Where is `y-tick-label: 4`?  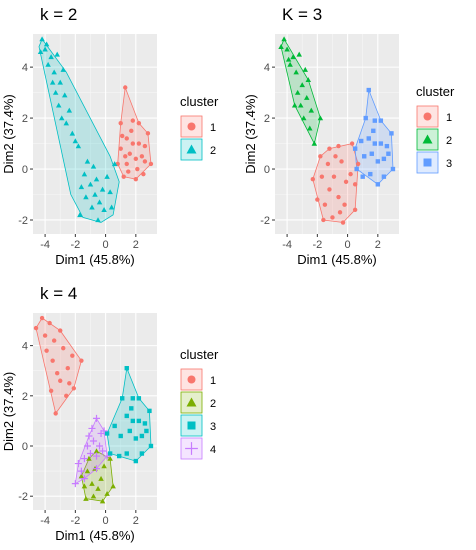
y-tick-label: 4 is located at coordinates (25, 68).